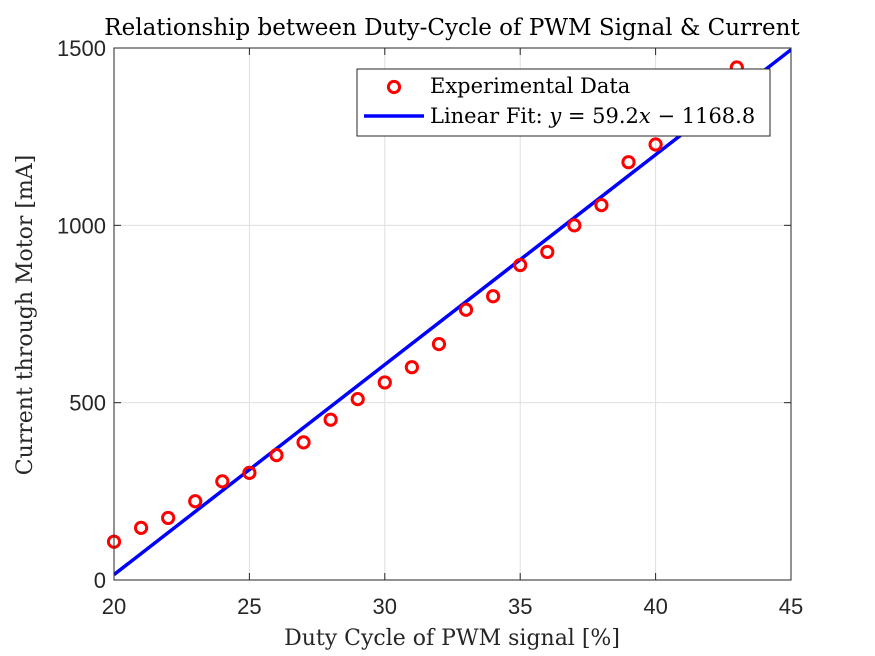 The height and width of the screenshot is (656, 875). I want to click on x-tick-label: 20, so click(114, 606).